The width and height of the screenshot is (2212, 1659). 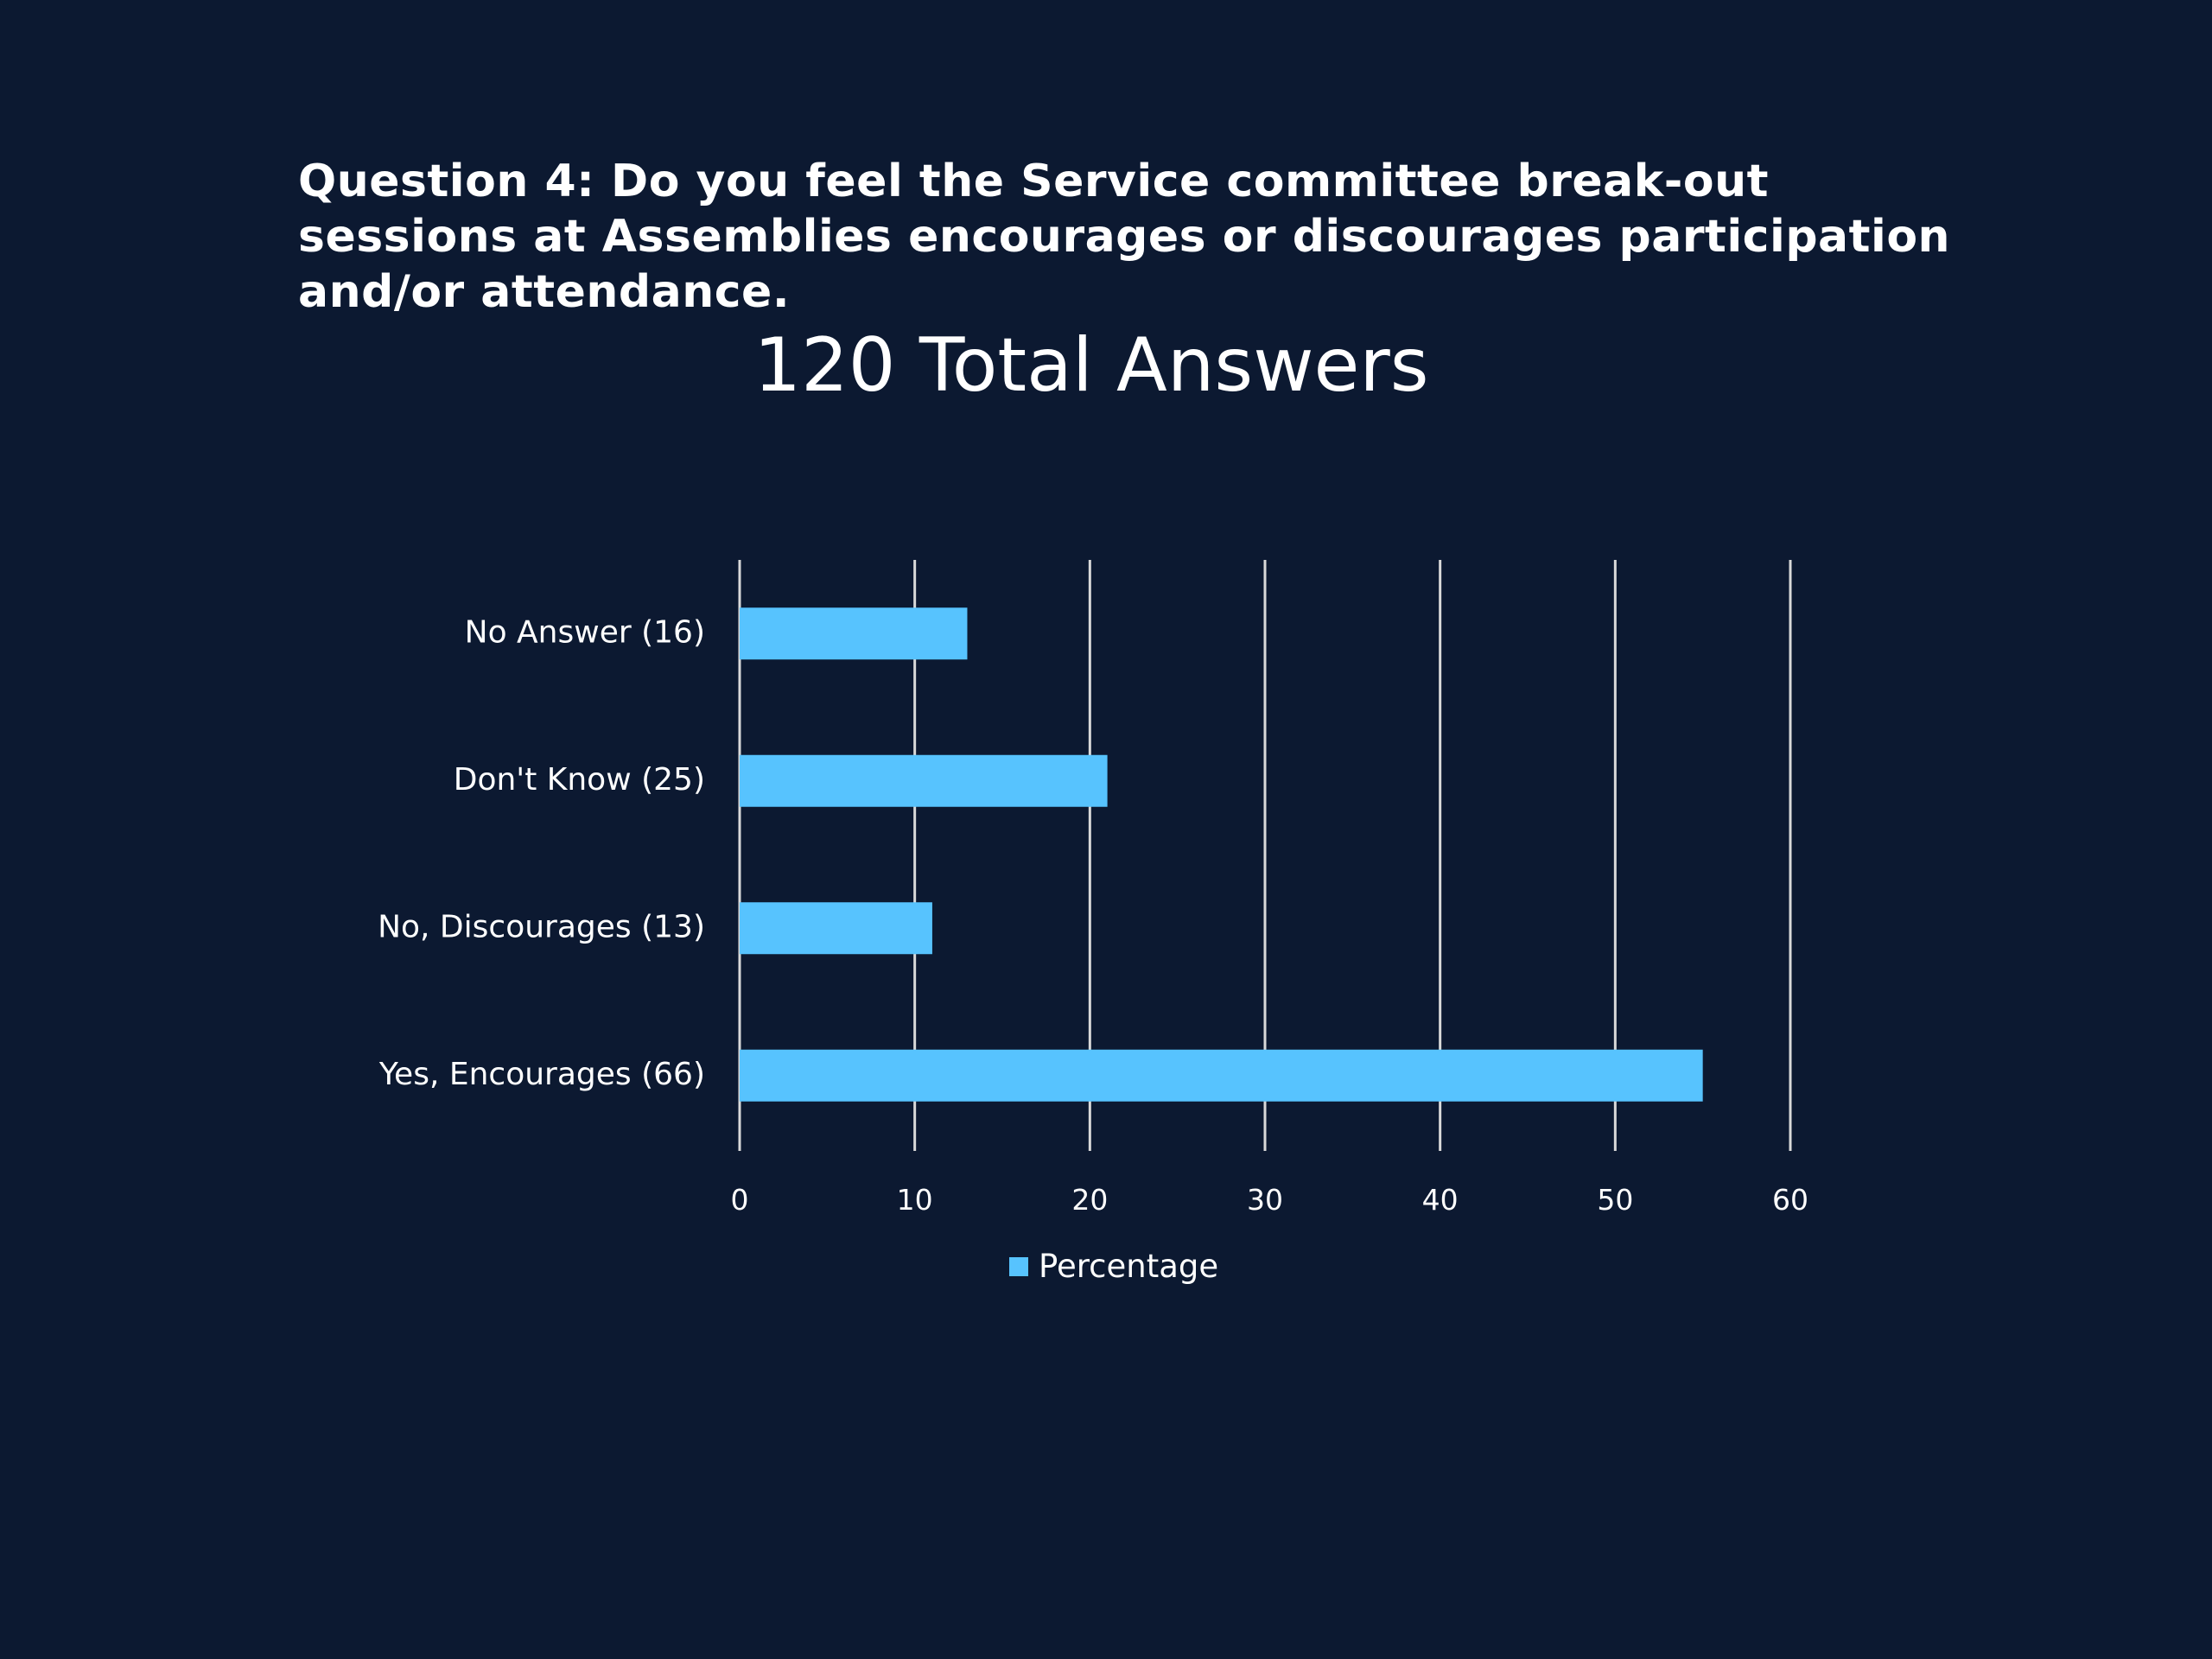 I want to click on legend-label: Percentage, so click(x=1129, y=1266).